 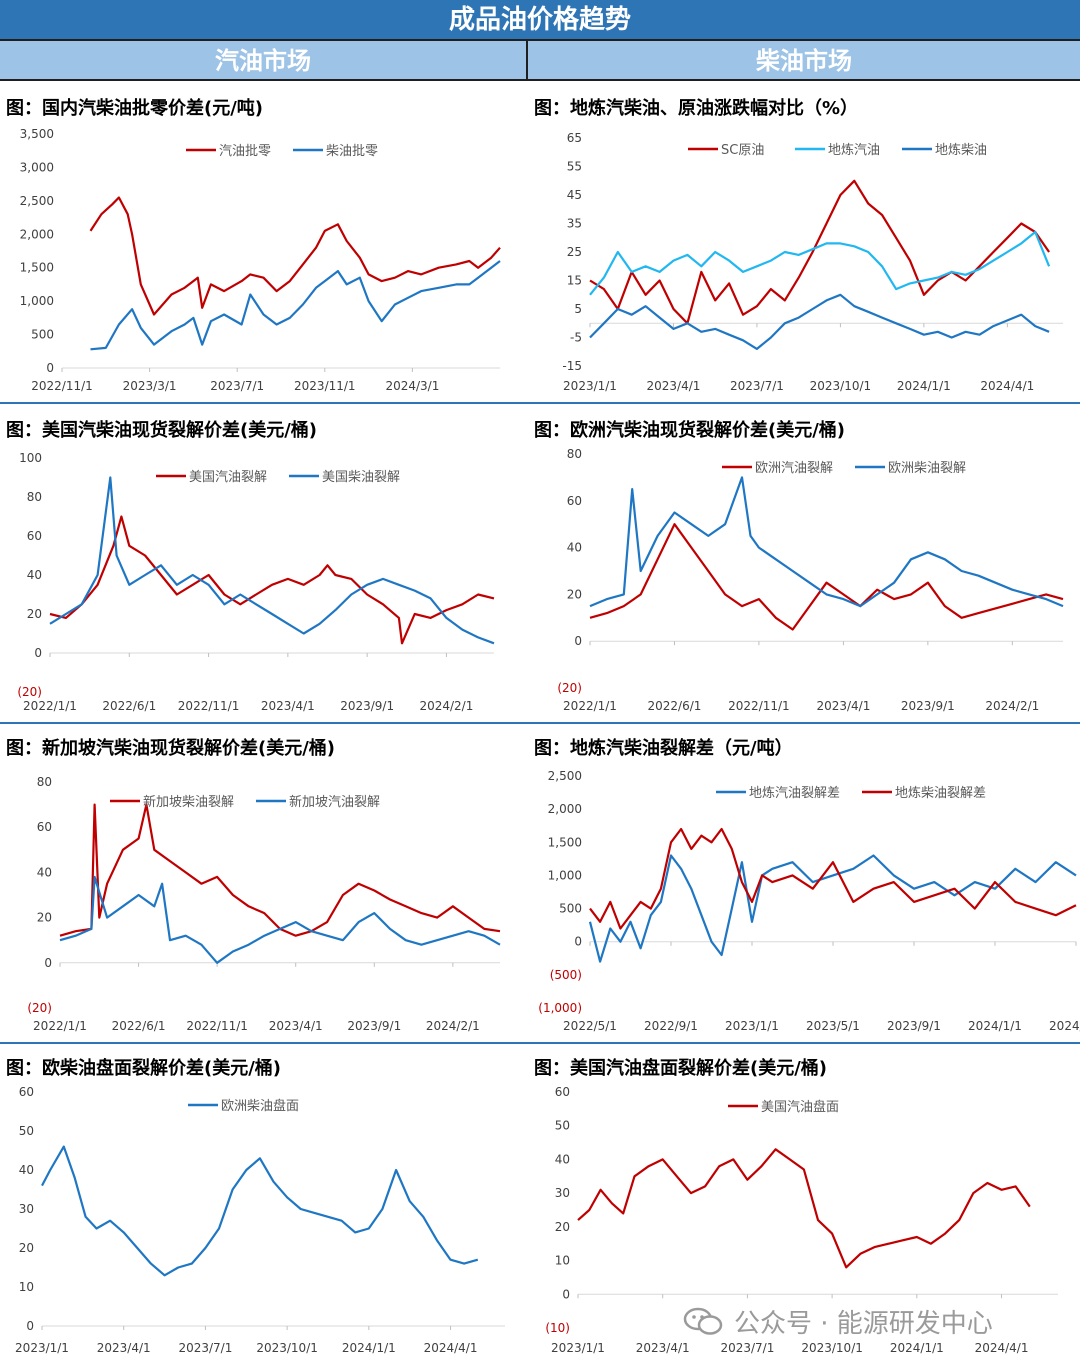 I want to click on chart-title: 图：美国汽油盘面裂解价差(美元/桶), so click(x=681, y=1068).